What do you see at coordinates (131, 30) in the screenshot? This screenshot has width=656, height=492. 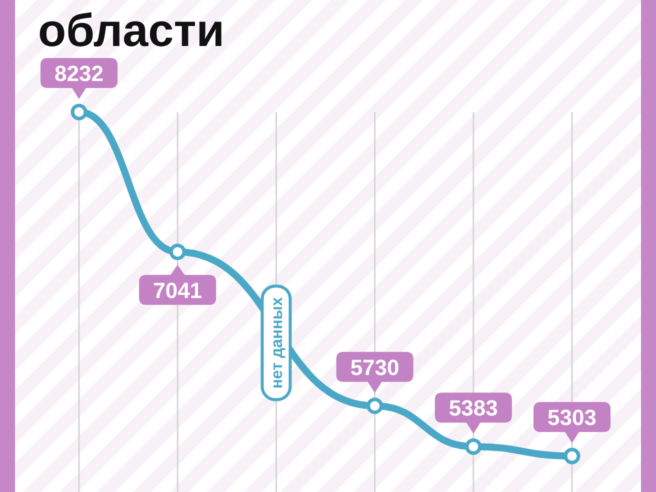 I see `chart-title: области` at bounding box center [131, 30].